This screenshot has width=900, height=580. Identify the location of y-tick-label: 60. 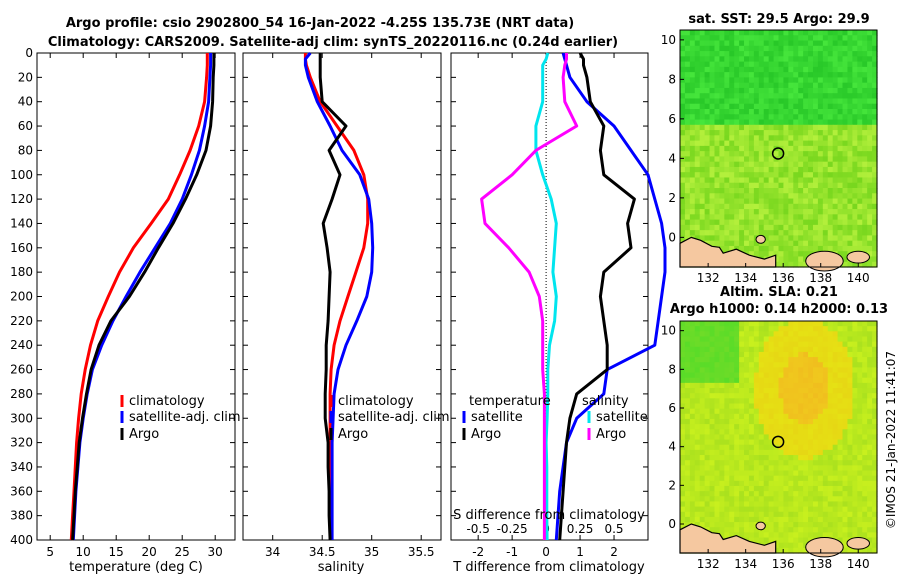
(25, 126).